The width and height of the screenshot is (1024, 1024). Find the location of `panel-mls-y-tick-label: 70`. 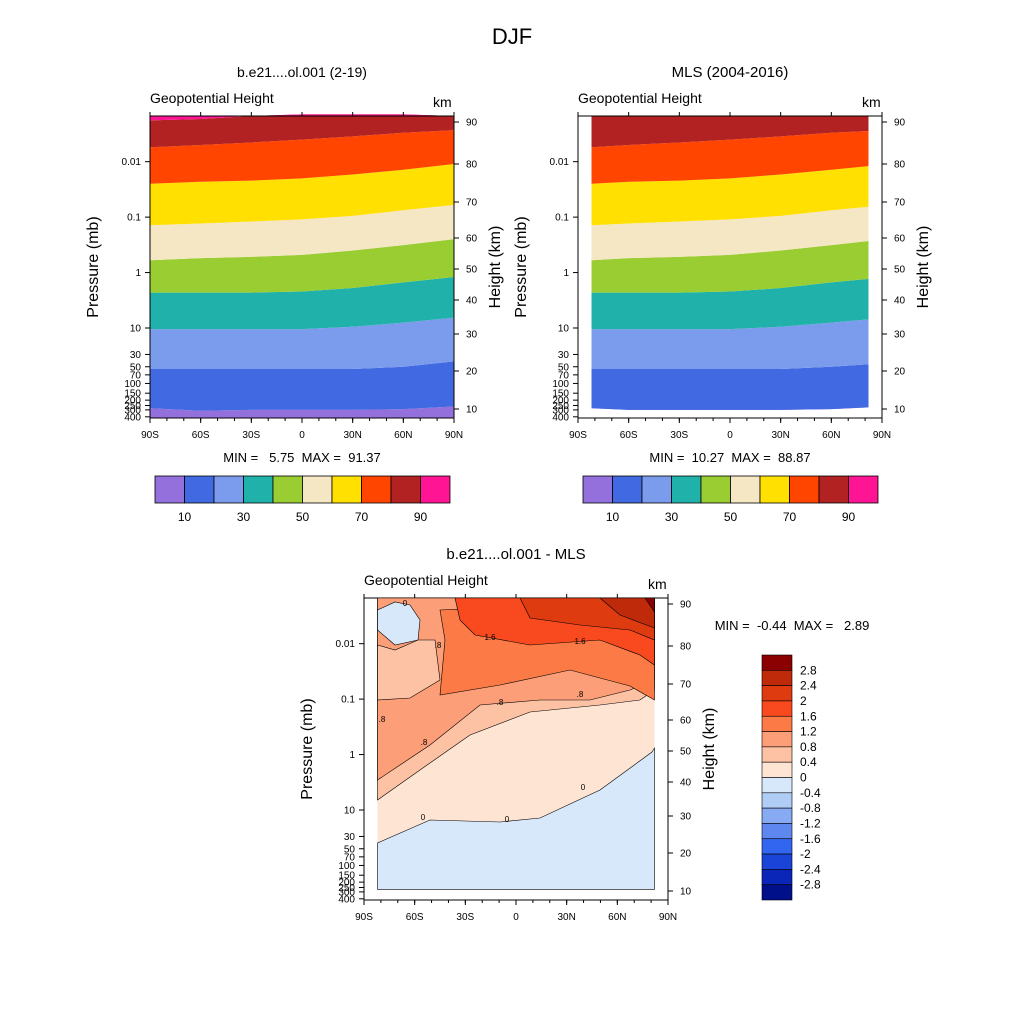

panel-mls-y-tick-label: 70 is located at coordinates (564, 375).